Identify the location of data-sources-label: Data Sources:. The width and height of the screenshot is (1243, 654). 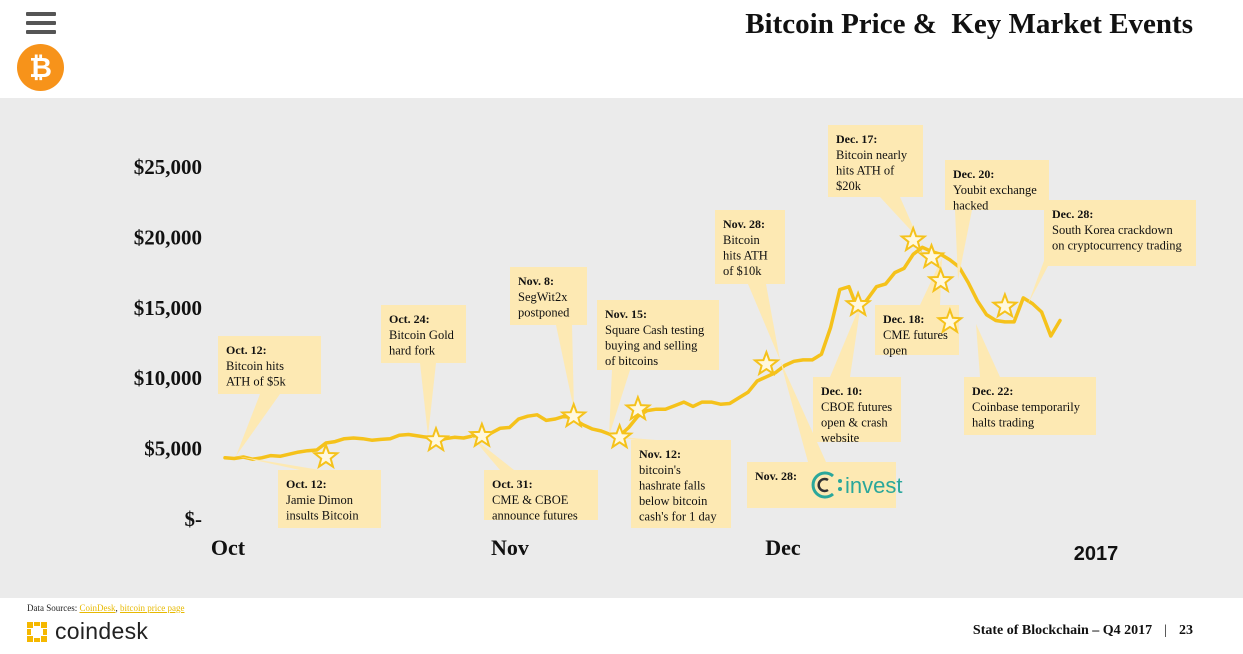
(53, 608).